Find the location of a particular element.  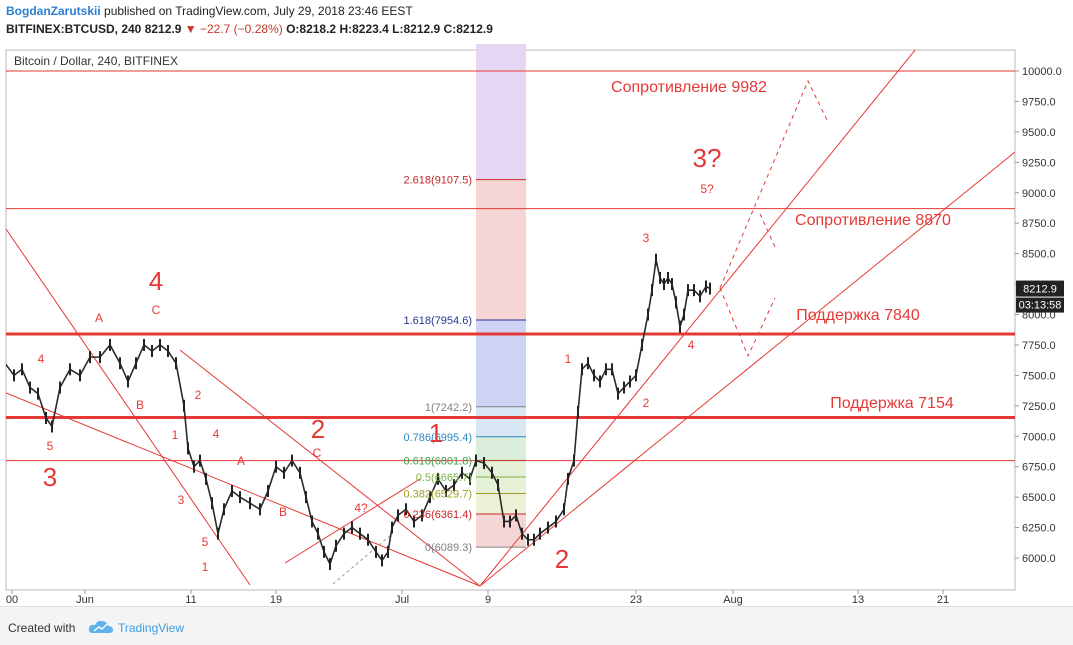

level-label: Поддержка 7154 is located at coordinates (892, 403).